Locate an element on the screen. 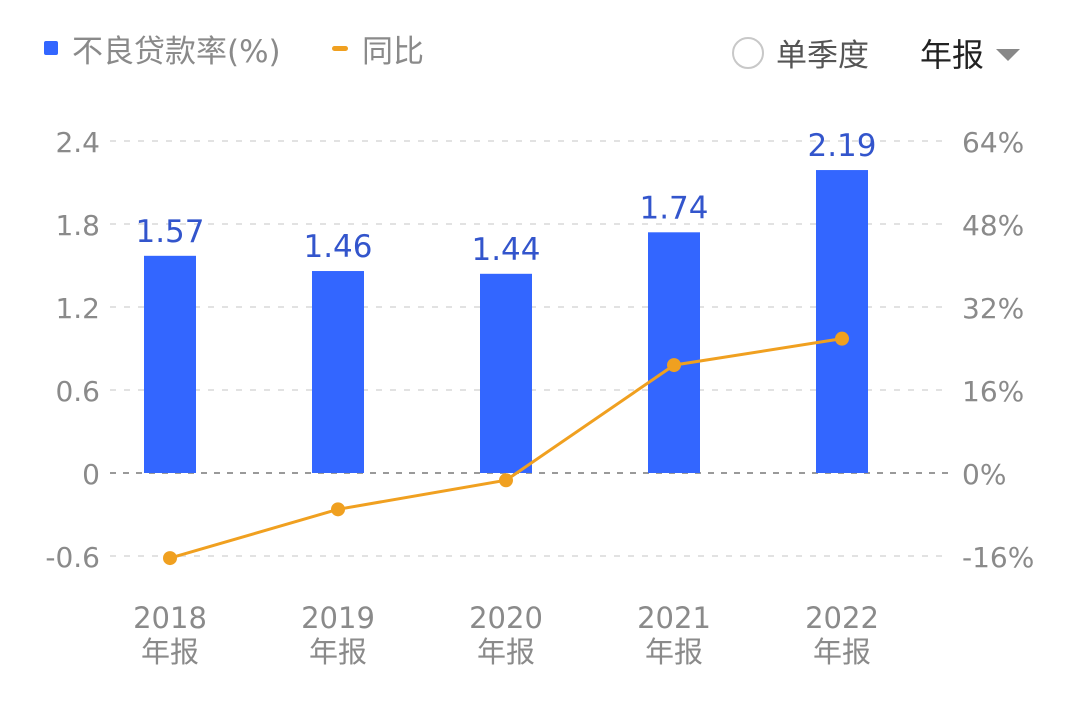 The width and height of the screenshot is (1080, 704). chevron-down-icon is located at coordinates (1008, 55).